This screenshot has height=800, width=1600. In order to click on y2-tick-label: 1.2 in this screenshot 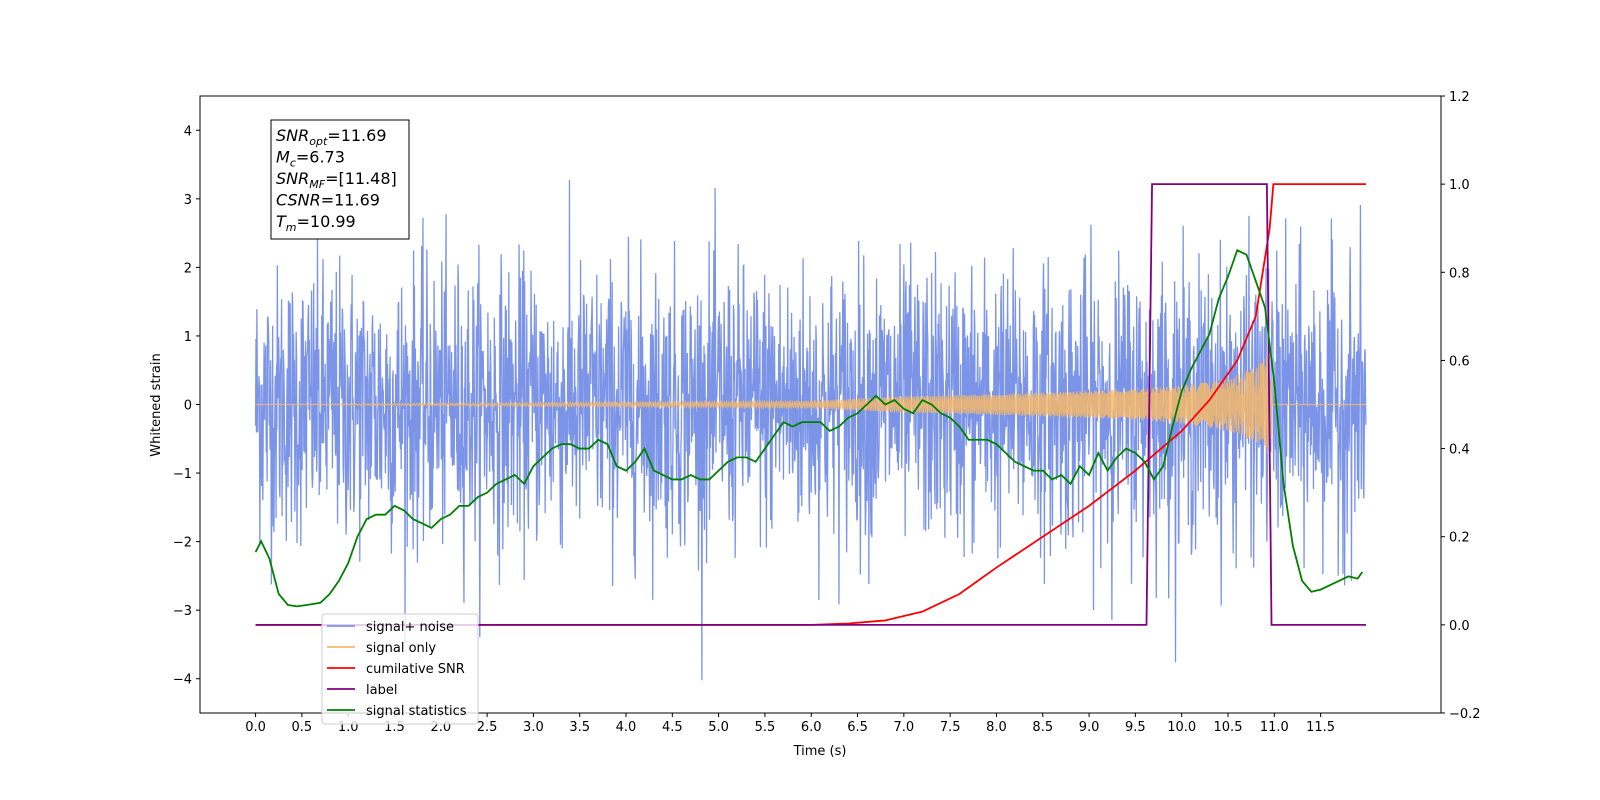, I will do `click(1459, 97)`.